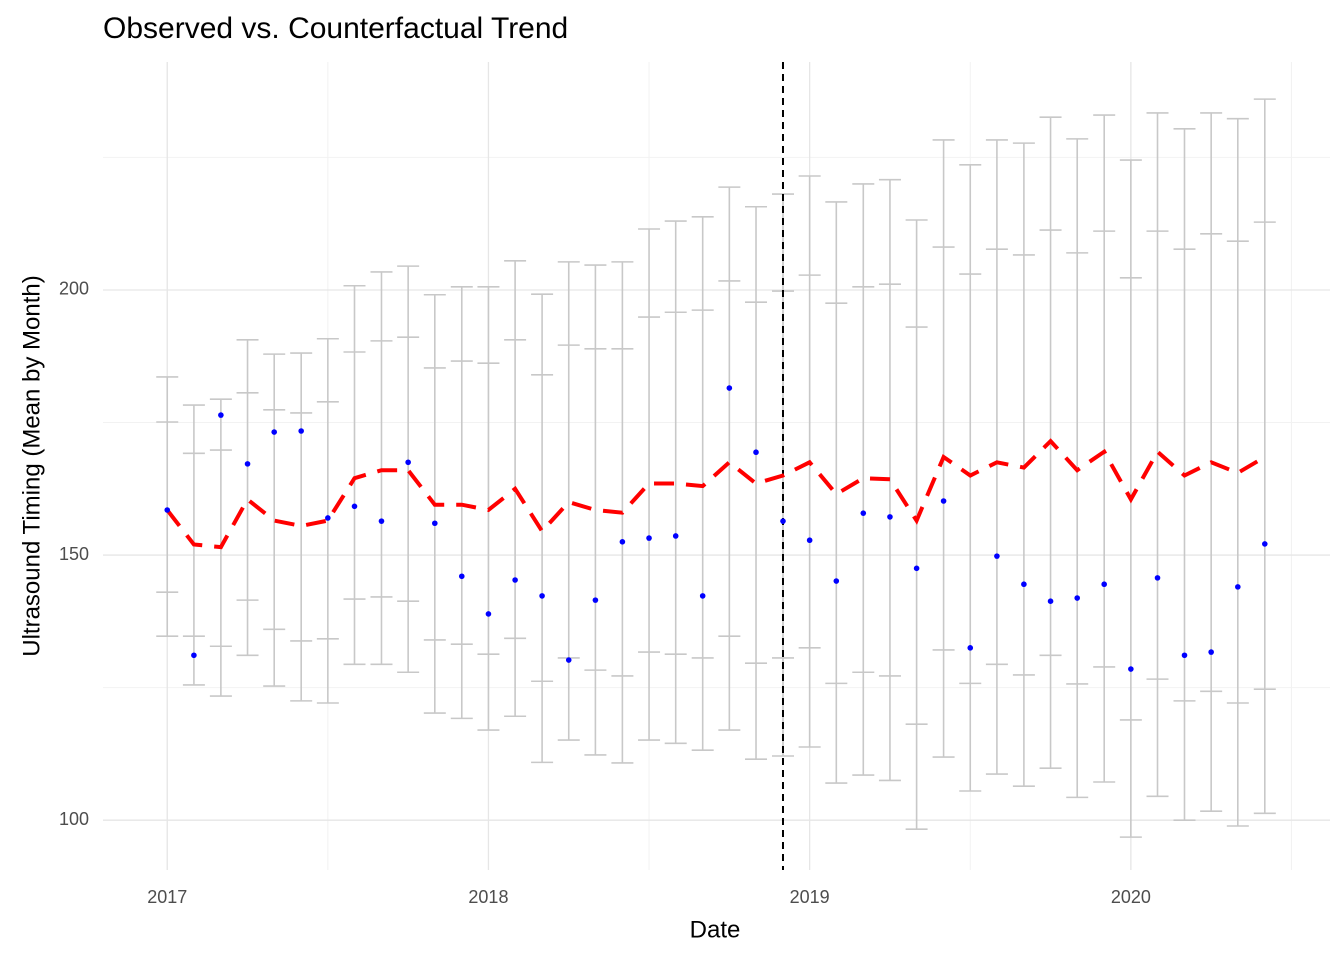 The image size is (1344, 960). Describe the element at coordinates (810, 897) in the screenshot. I see `x-tick-label: 2019` at that location.